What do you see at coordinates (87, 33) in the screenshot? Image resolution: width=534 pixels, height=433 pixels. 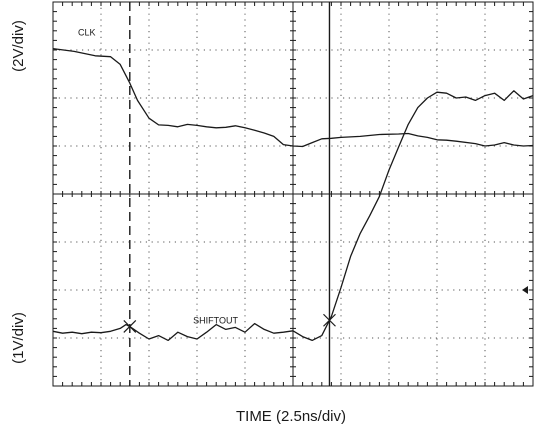 I see `trace-label-clk: CLK` at bounding box center [87, 33].